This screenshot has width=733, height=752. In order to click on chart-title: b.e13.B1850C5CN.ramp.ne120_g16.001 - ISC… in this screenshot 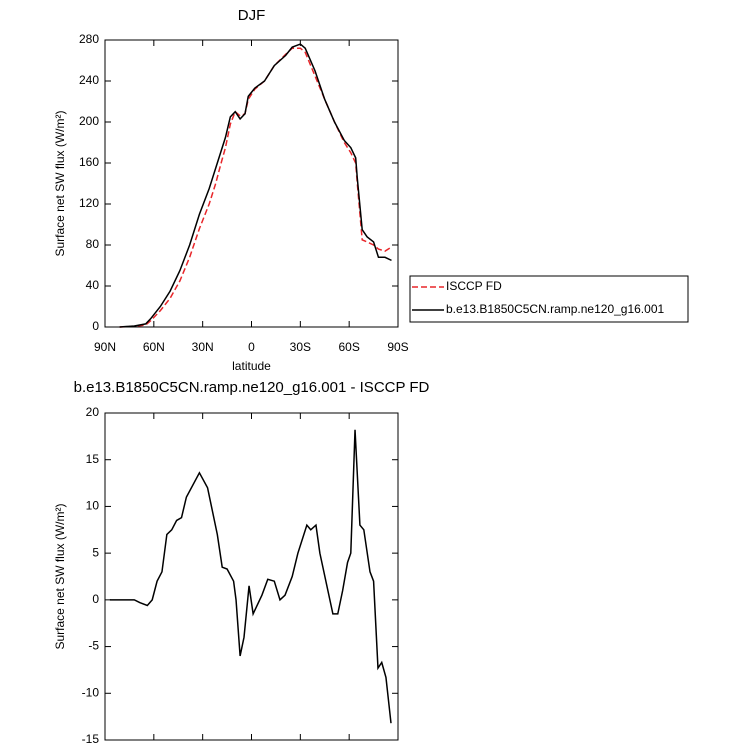, I will do `click(252, 387)`.